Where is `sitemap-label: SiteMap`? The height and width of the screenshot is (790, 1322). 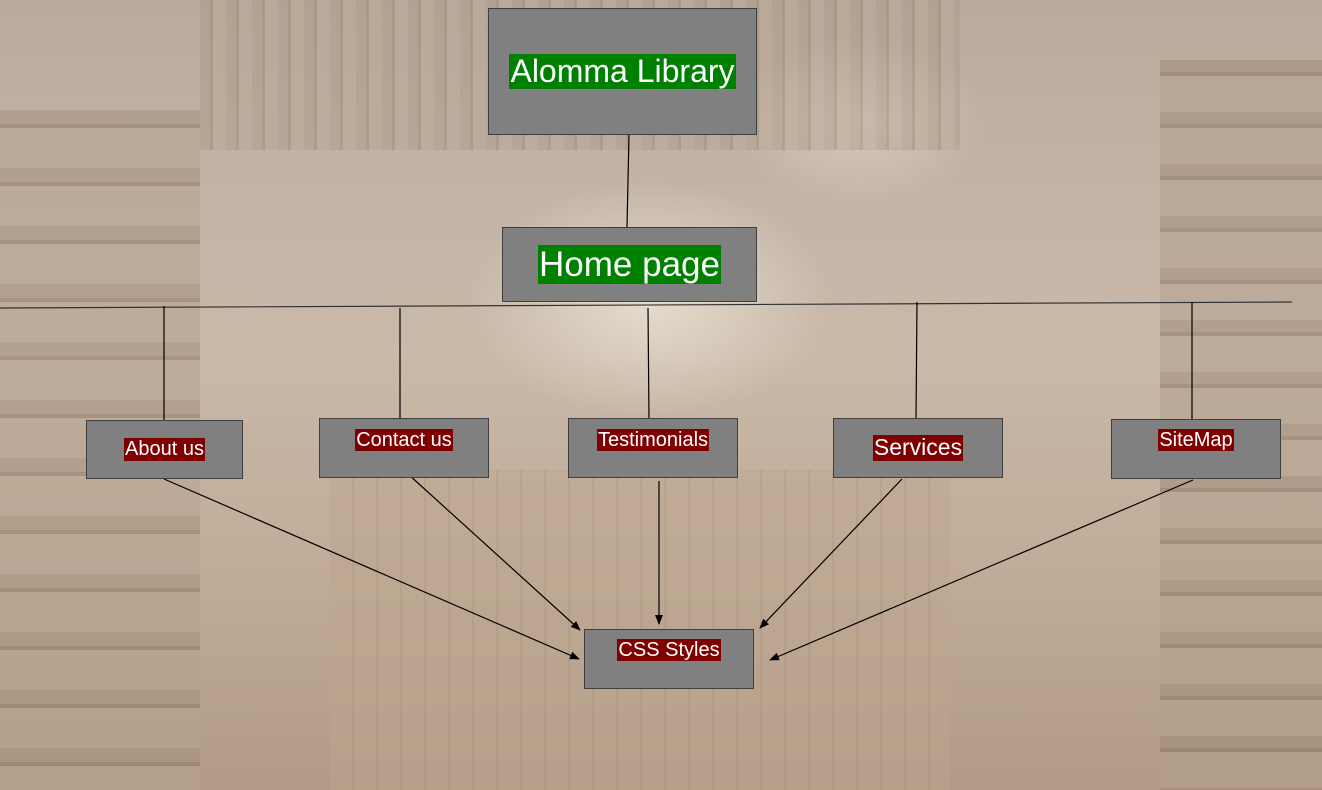 sitemap-label: SiteMap is located at coordinates (1196, 440).